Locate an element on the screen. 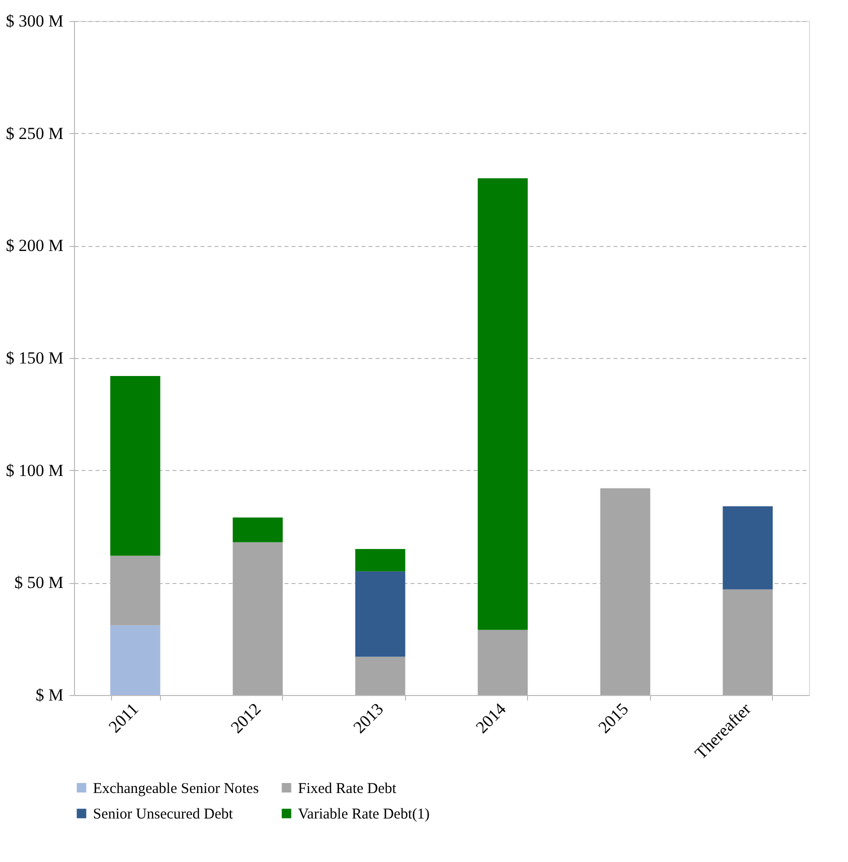 Image resolution: width=848 pixels, height=862 pixels. y-tick-label: $ 300 M is located at coordinates (35, 21).